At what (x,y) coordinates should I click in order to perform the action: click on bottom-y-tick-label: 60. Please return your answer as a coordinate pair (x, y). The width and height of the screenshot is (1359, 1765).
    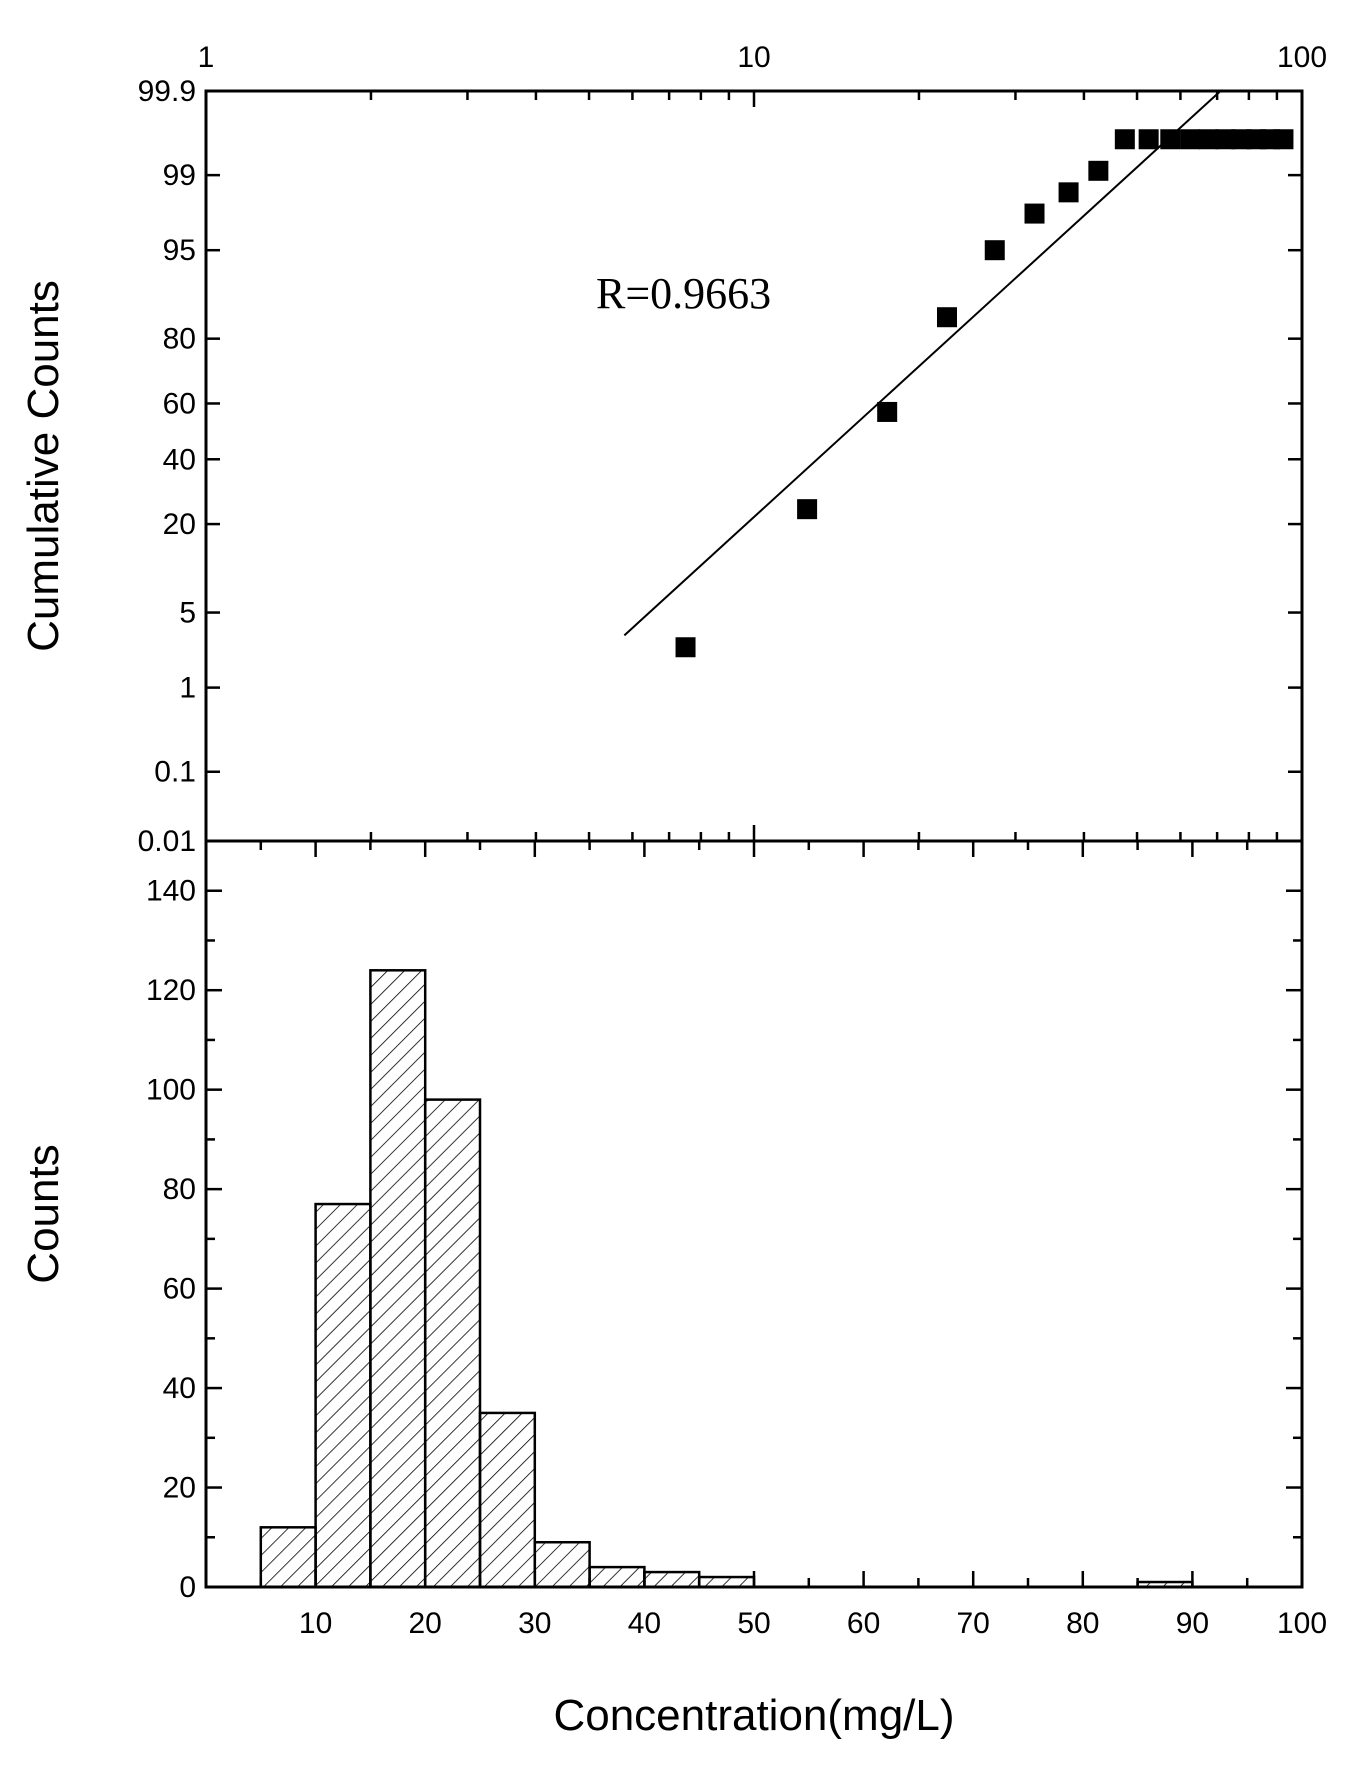
    Looking at the image, I should click on (179, 1289).